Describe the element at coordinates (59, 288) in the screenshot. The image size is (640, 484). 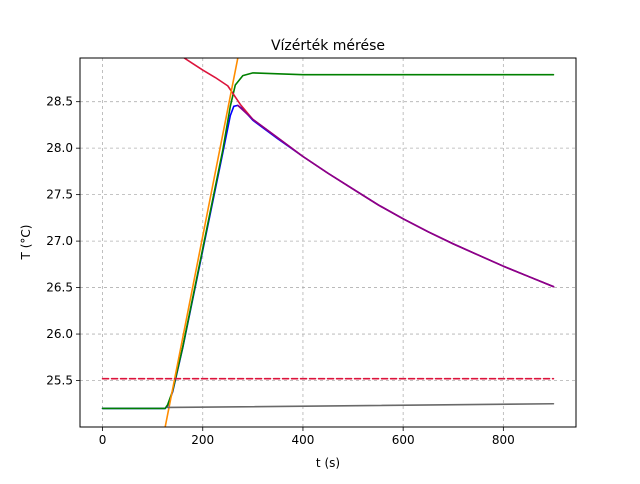
I see `y-tick-label: 26.5` at that location.